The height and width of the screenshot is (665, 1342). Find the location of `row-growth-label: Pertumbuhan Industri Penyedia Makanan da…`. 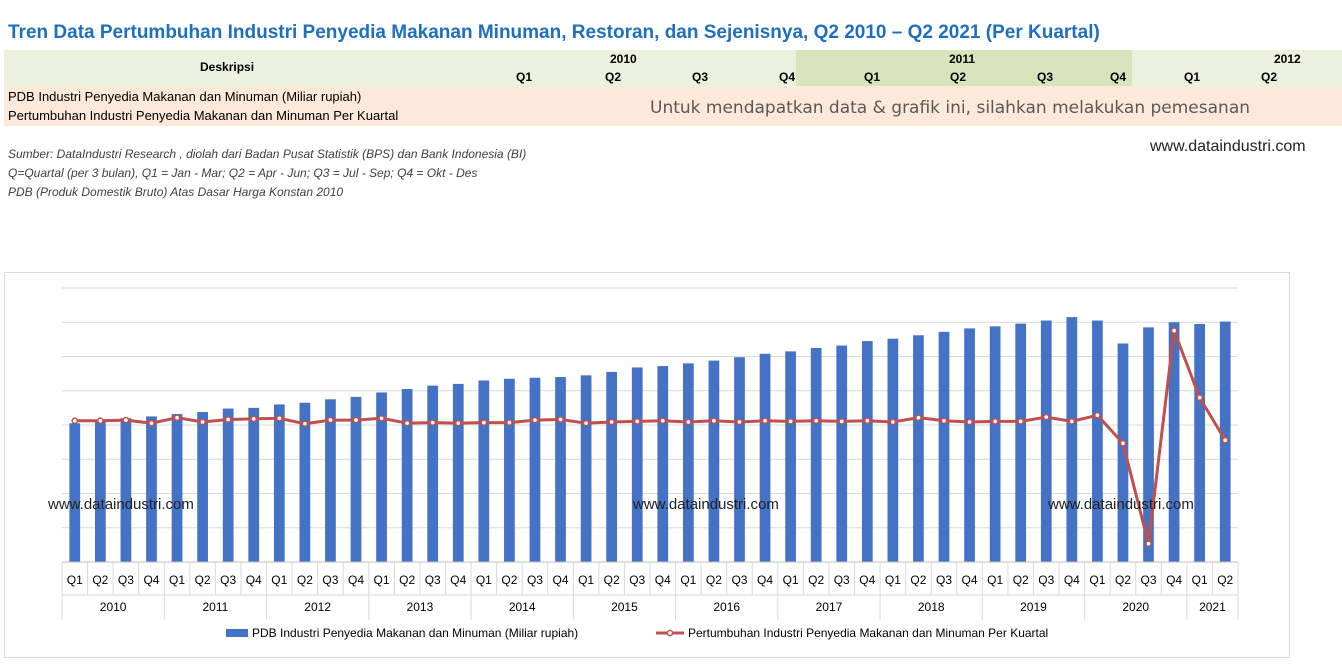

row-growth-label: Pertumbuhan Industri Penyedia Makanan da… is located at coordinates (203, 115).